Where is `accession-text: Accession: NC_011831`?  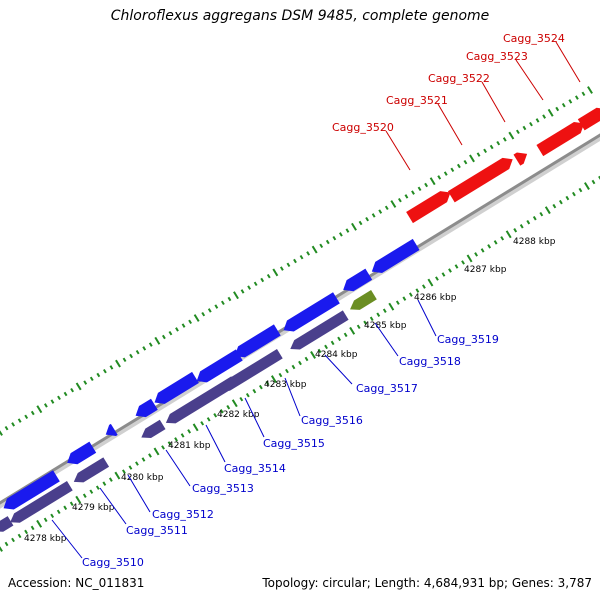
accession-text: Accession: NC_011831 is located at coordinates (76, 583).